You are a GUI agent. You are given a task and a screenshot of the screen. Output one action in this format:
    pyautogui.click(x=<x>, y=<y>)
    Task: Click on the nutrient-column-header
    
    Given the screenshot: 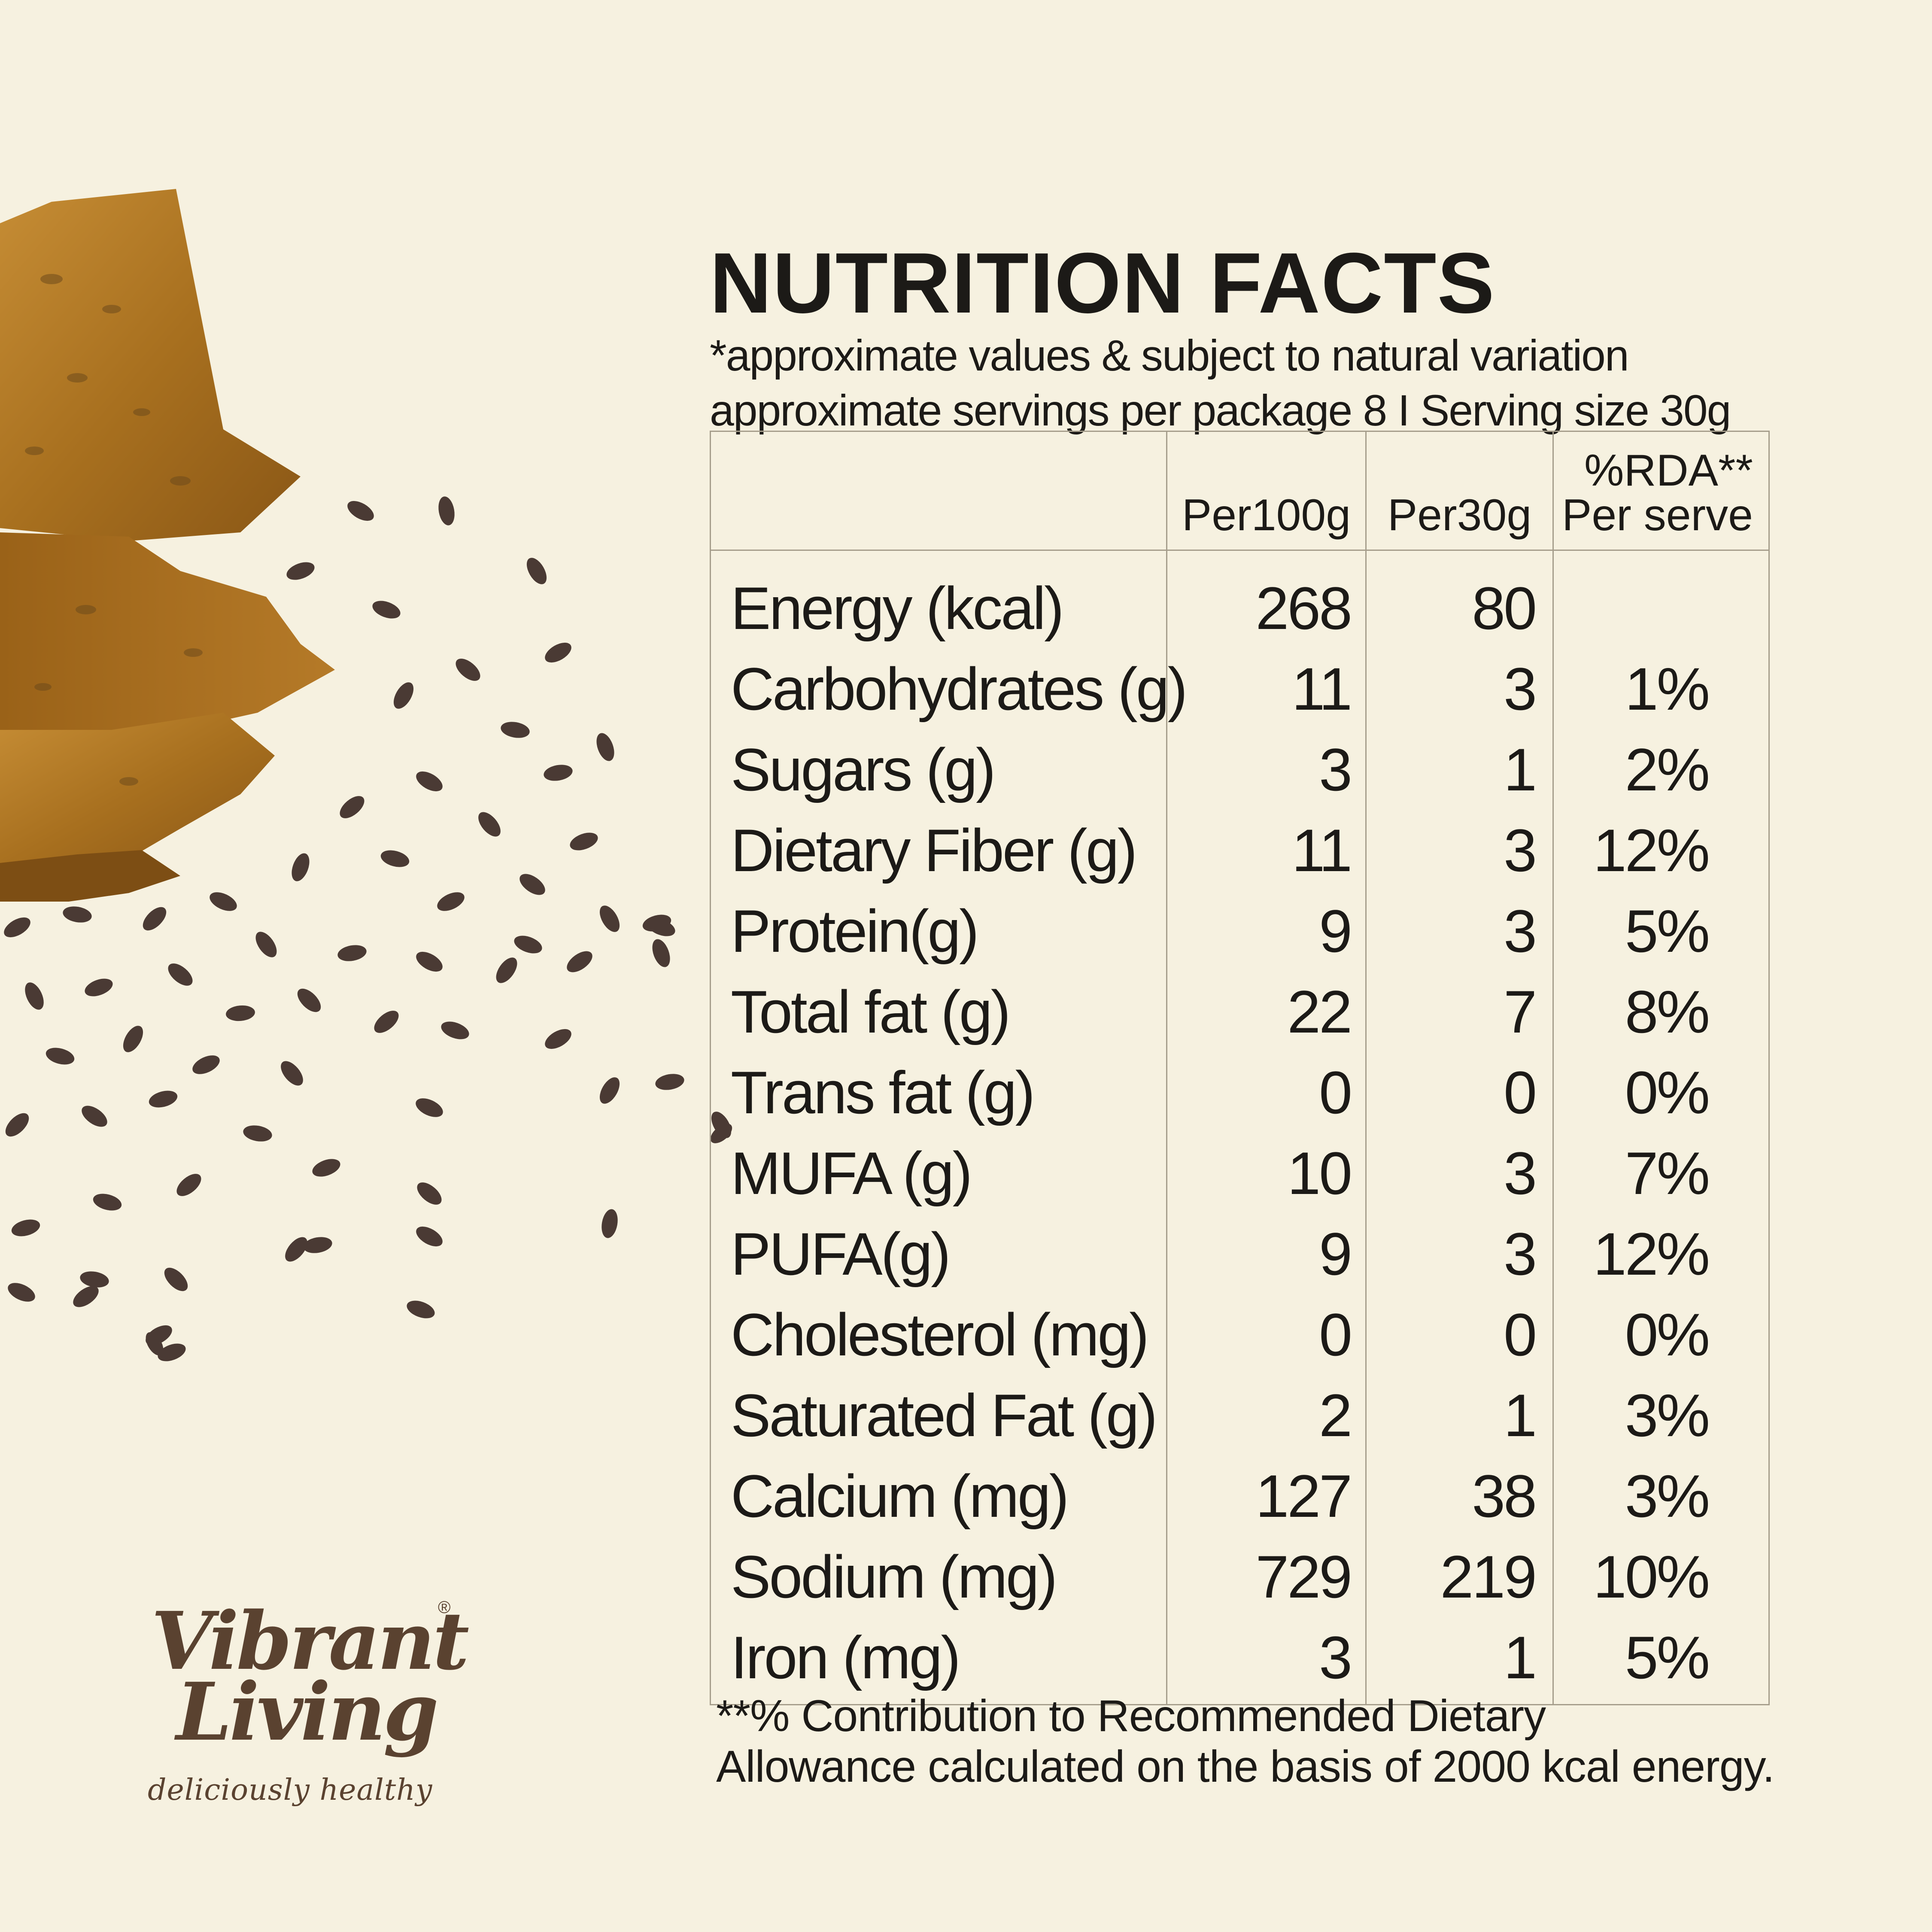 What is the action you would take?
    pyautogui.click(x=939, y=491)
    